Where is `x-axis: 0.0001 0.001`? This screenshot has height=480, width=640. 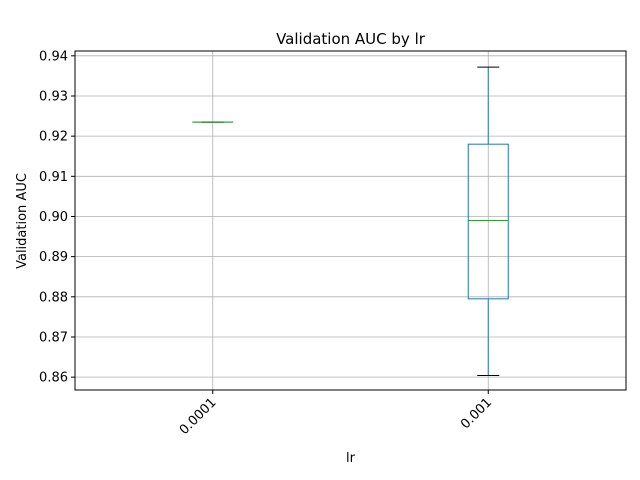
x-axis: 0.0001 0.001 is located at coordinates (336, 414).